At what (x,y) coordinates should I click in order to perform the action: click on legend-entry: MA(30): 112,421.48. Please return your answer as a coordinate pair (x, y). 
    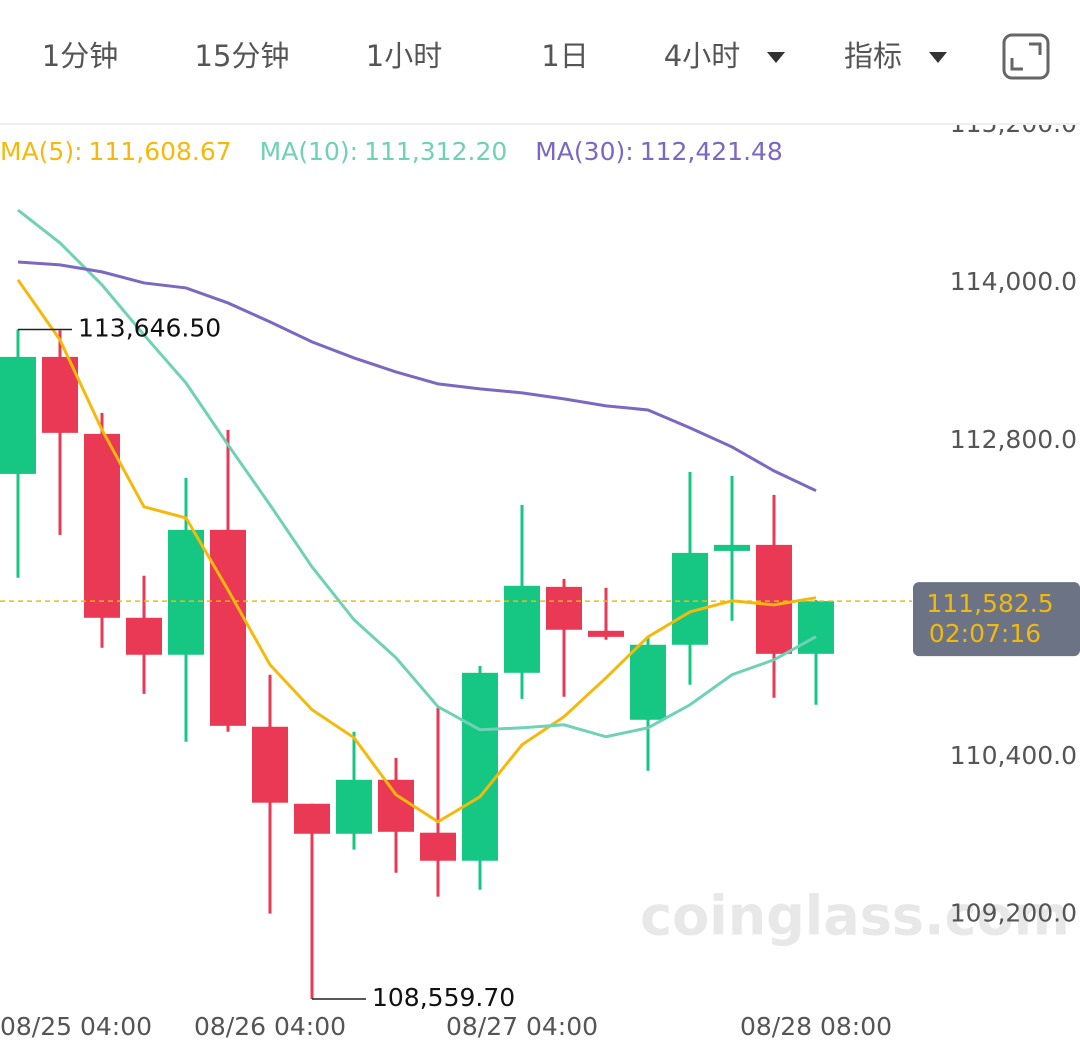
    Looking at the image, I should click on (659, 151).